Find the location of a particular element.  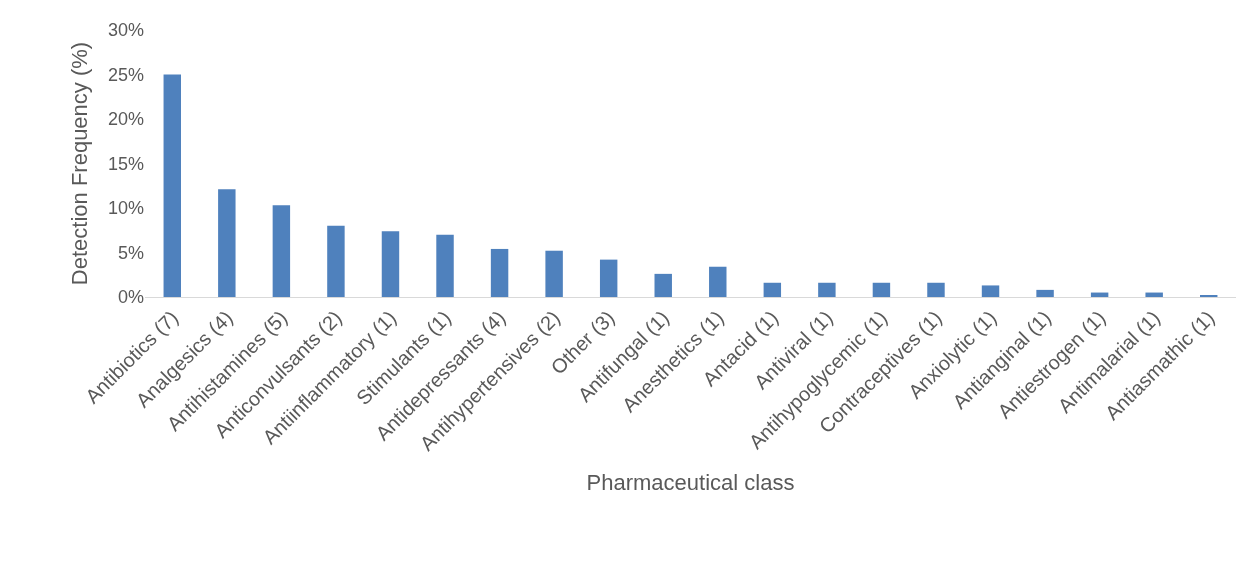

y-tick-label: 5% is located at coordinates (130, 252).